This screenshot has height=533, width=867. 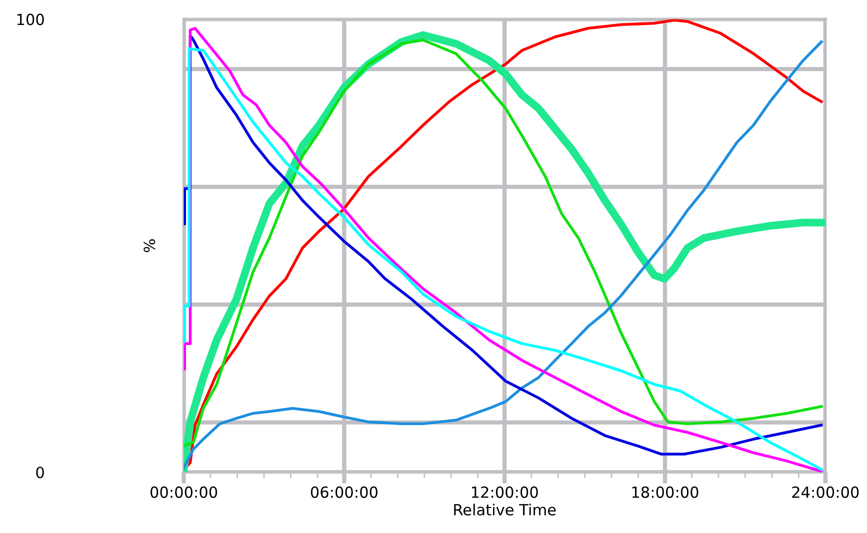 What do you see at coordinates (184, 492) in the screenshot?
I see `x-tick-label: 00:00:00` at bounding box center [184, 492].